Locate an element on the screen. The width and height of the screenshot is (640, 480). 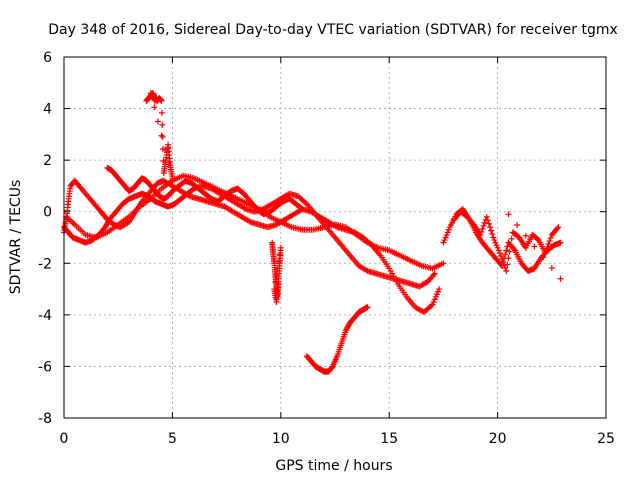
y-tick-label: -2 is located at coordinates (45, 264).